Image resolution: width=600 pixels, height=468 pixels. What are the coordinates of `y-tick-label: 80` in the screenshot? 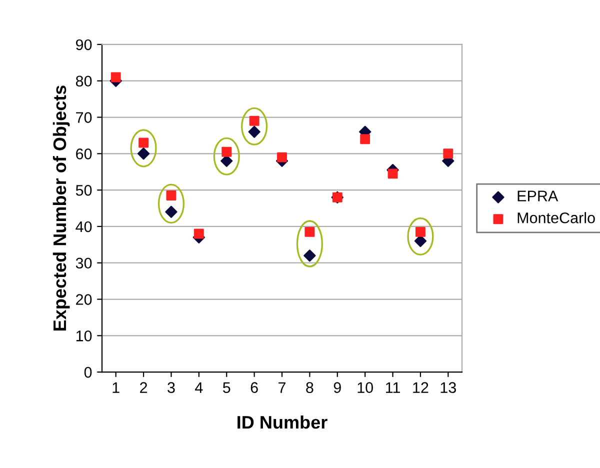 It's located at (84, 81).